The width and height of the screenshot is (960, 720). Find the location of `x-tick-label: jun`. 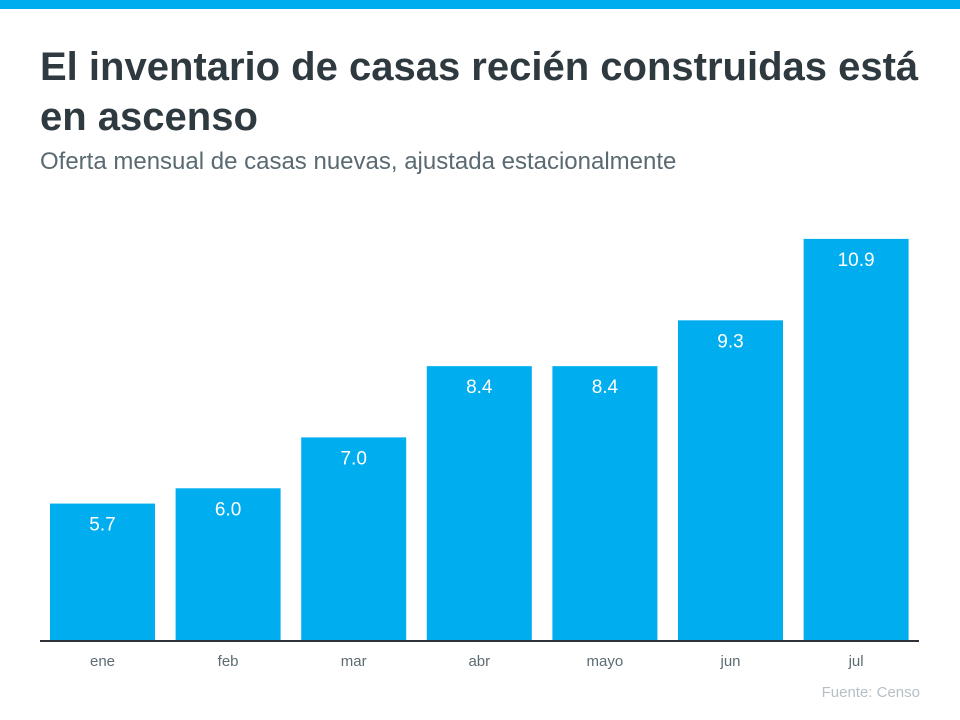

x-tick-label: jun is located at coordinates (729, 661).